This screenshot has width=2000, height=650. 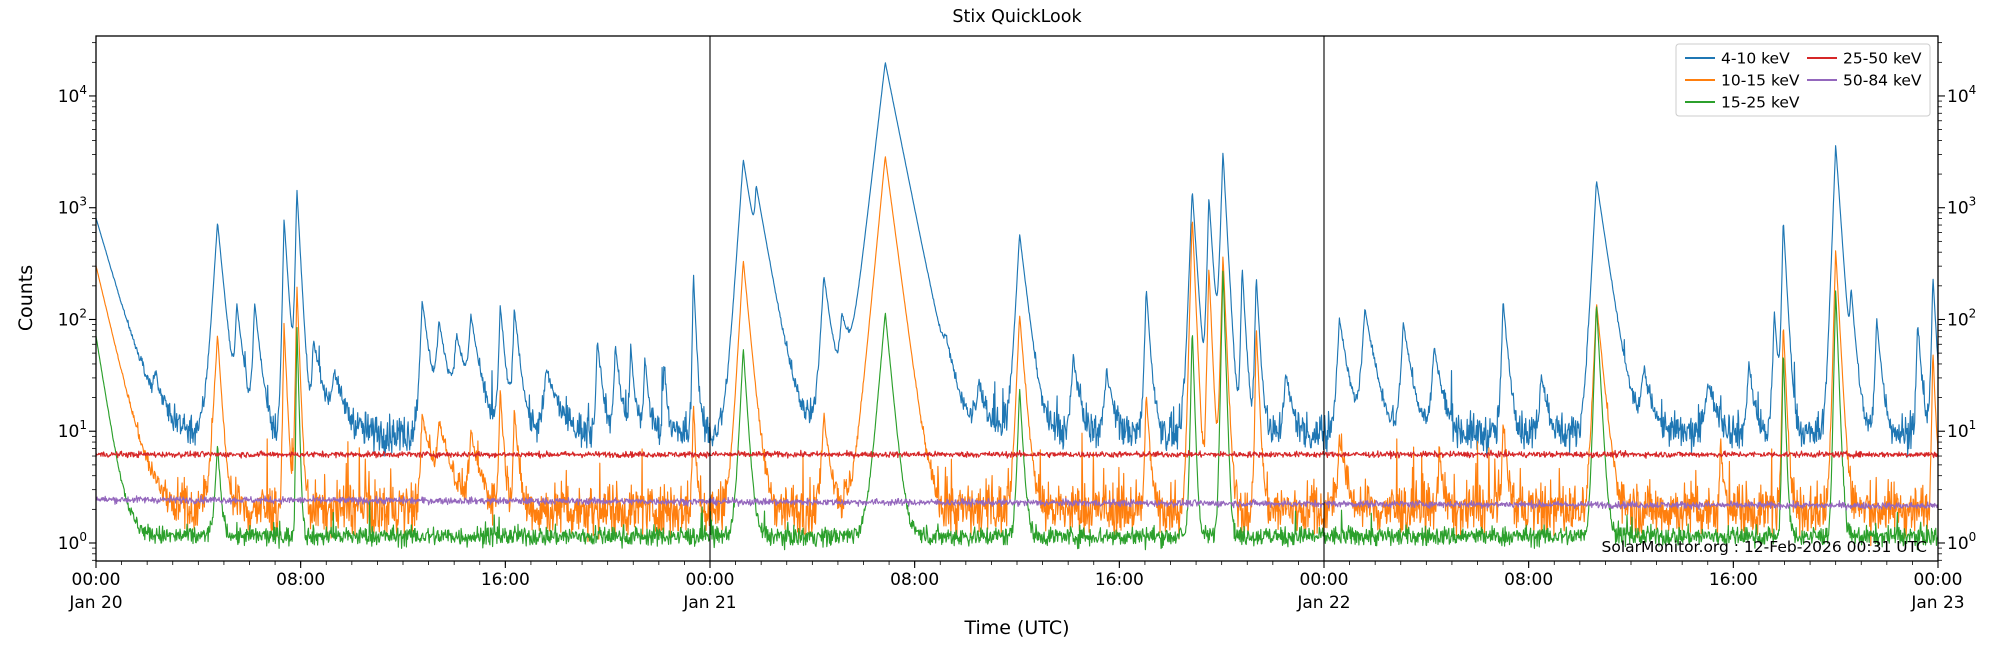 I want to click on y-tick-label-right: 10⁰, so click(x=1961, y=542).